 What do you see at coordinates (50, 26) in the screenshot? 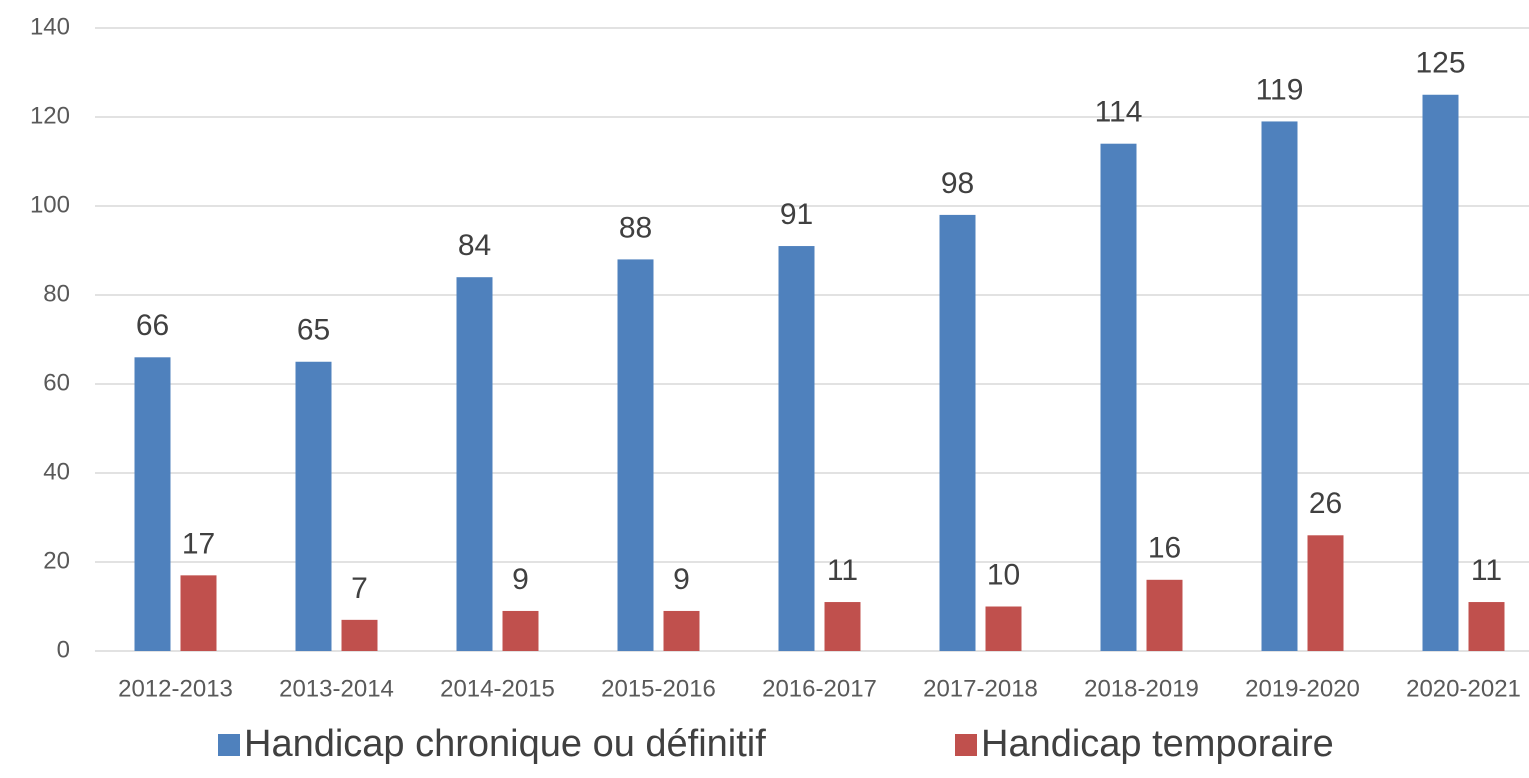
I see `y-tick-label: 140` at bounding box center [50, 26].